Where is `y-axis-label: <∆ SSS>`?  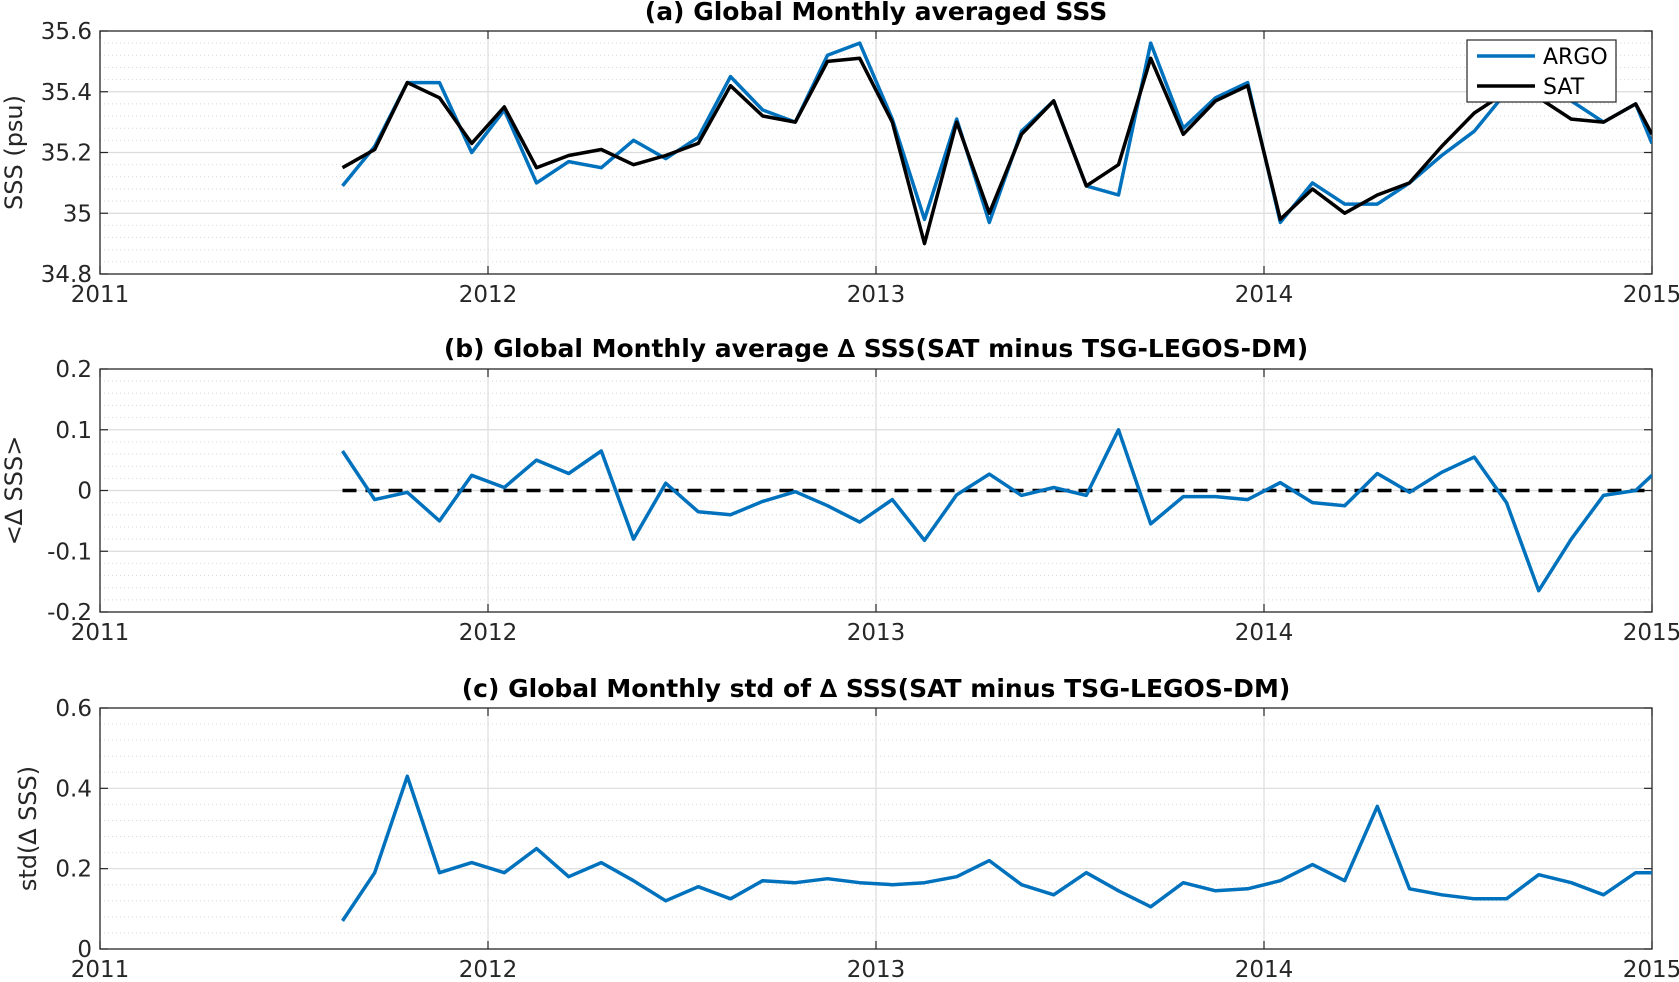
y-axis-label: <∆ SSS> is located at coordinates (14, 491).